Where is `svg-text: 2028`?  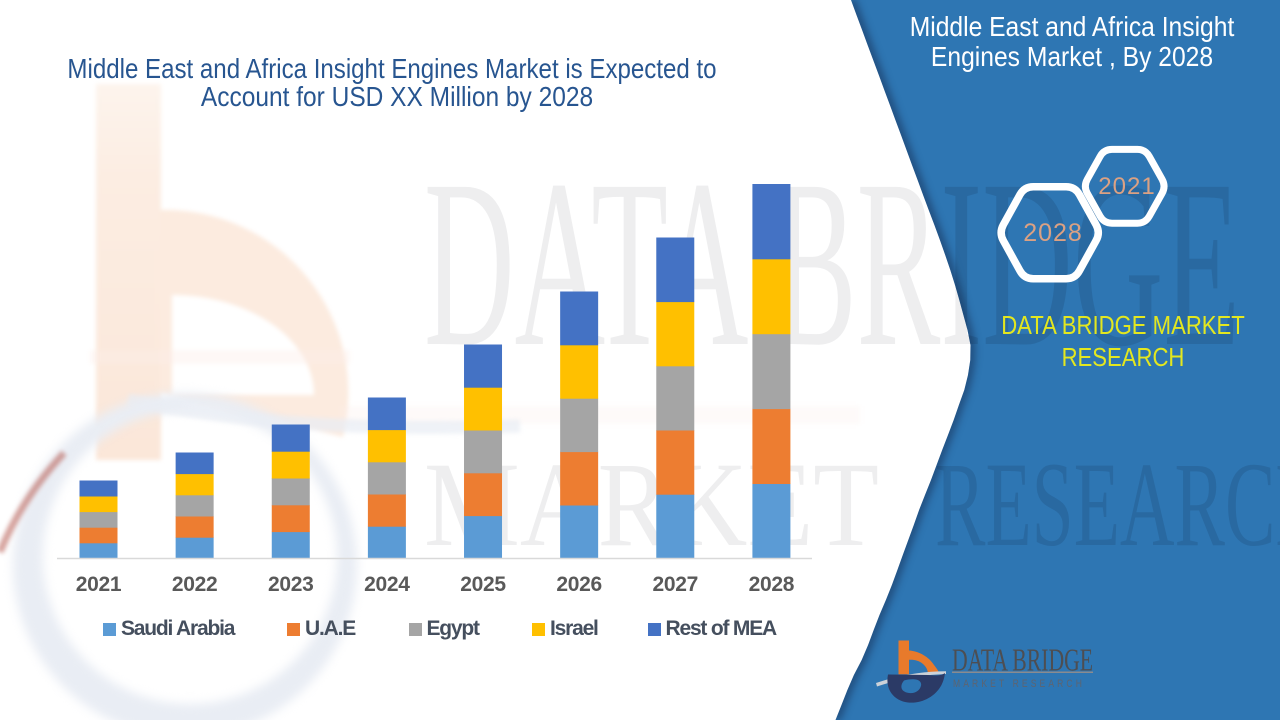
svg-text: 2028 is located at coordinates (1053, 233).